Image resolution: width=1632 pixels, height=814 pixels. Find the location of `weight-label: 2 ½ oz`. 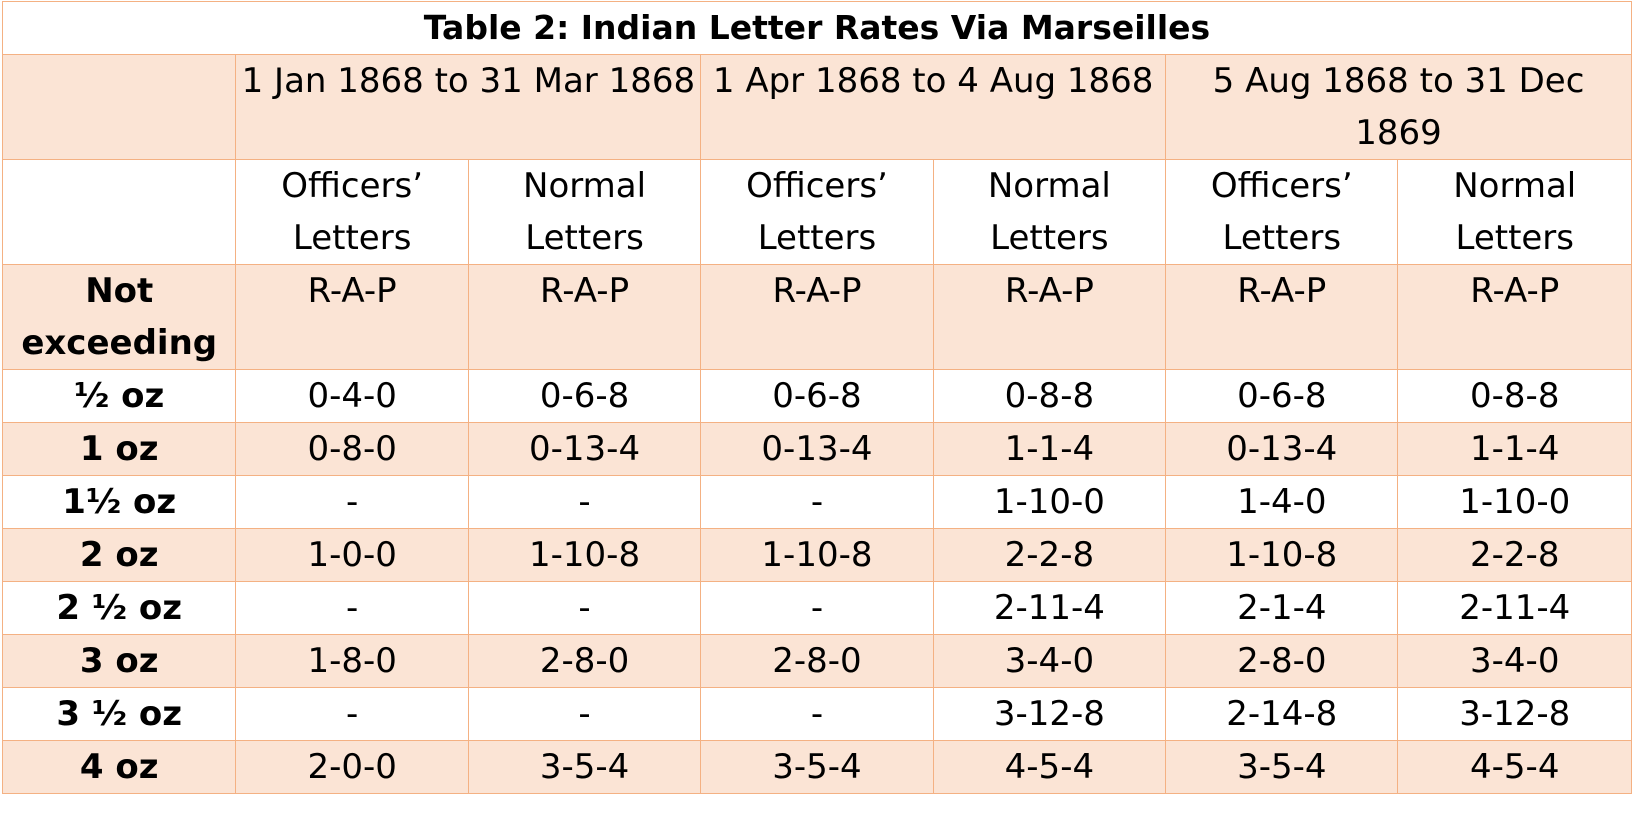

weight-label: 2 ½ oz is located at coordinates (119, 608).